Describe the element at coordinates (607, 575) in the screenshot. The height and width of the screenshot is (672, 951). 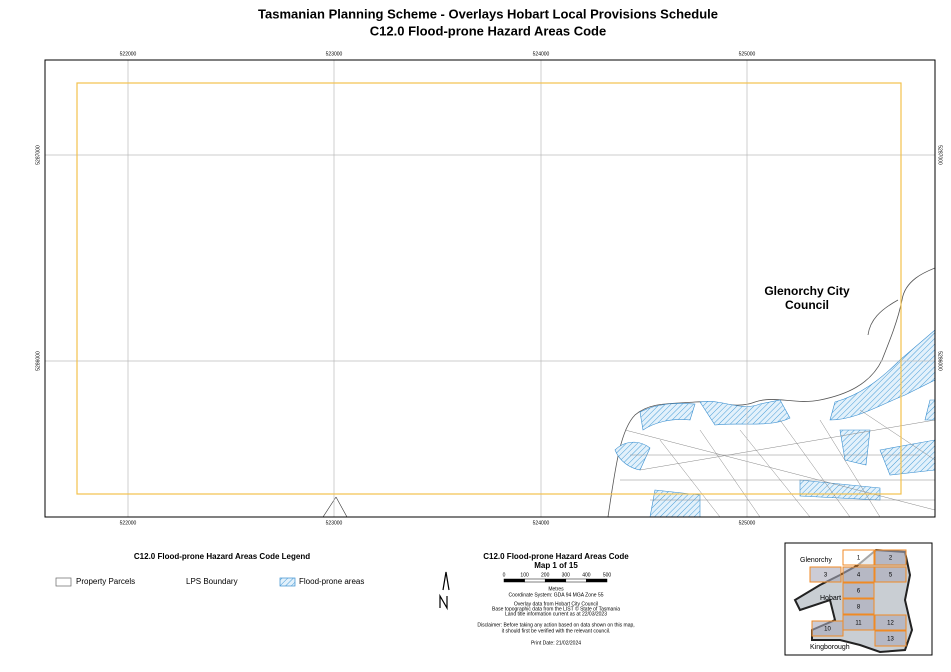
I see `scale-label: 500` at that location.